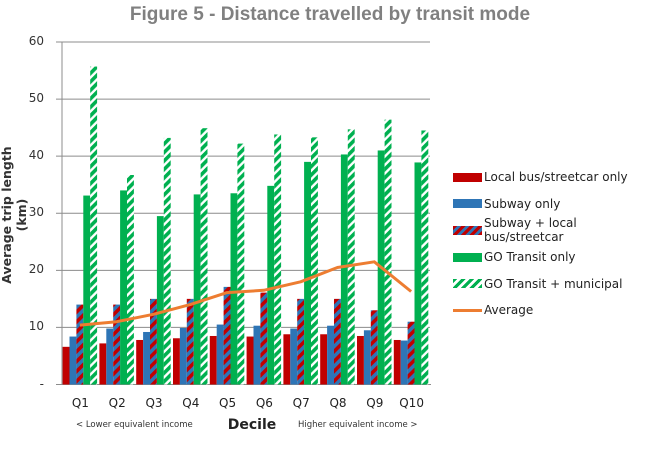 This screenshot has width=660, height=450. What do you see at coordinates (467, 177) in the screenshot?
I see `legend-swatch-local-bus` at bounding box center [467, 177].